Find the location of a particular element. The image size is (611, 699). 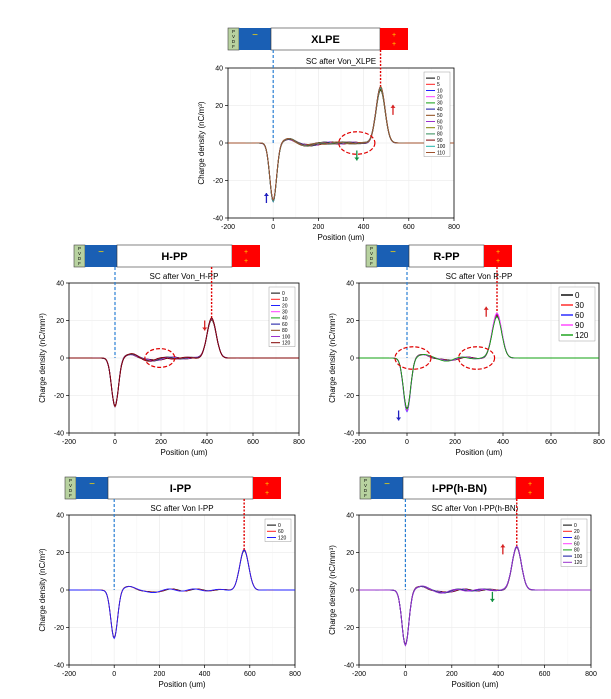

legend-label: 80 is located at coordinates (285, 331).